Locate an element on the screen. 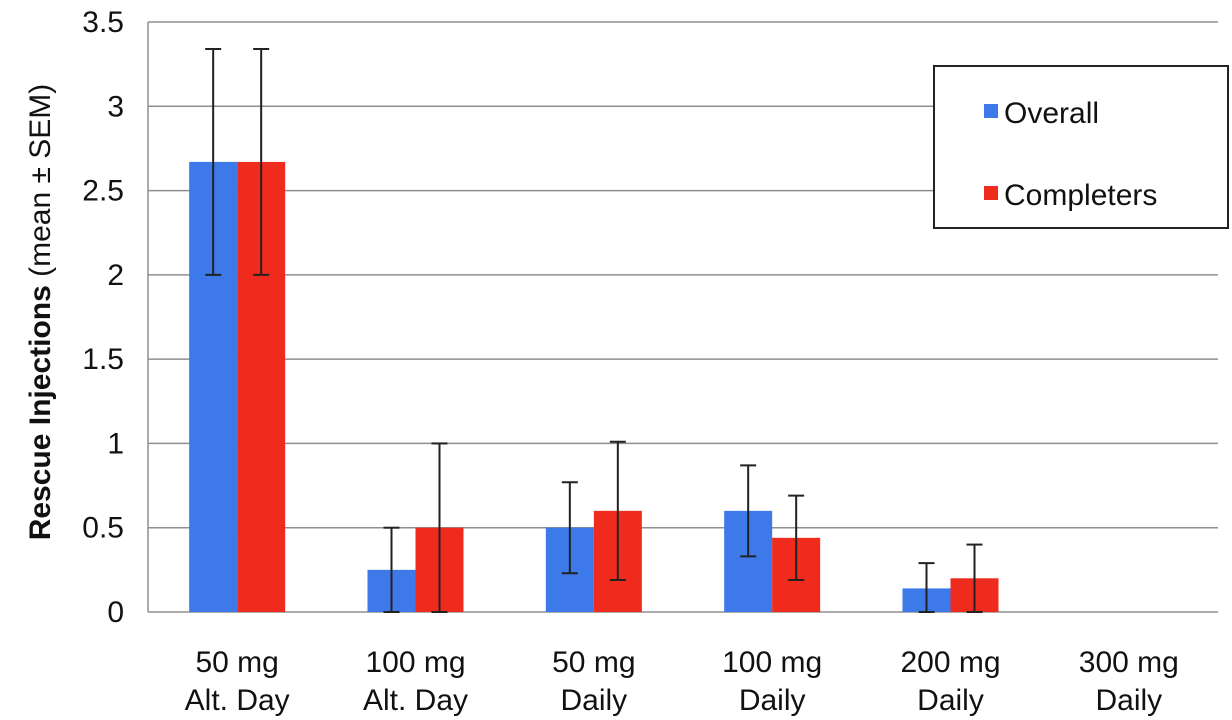  x-category-label: 50 mg Alt. Day is located at coordinates (237, 681).